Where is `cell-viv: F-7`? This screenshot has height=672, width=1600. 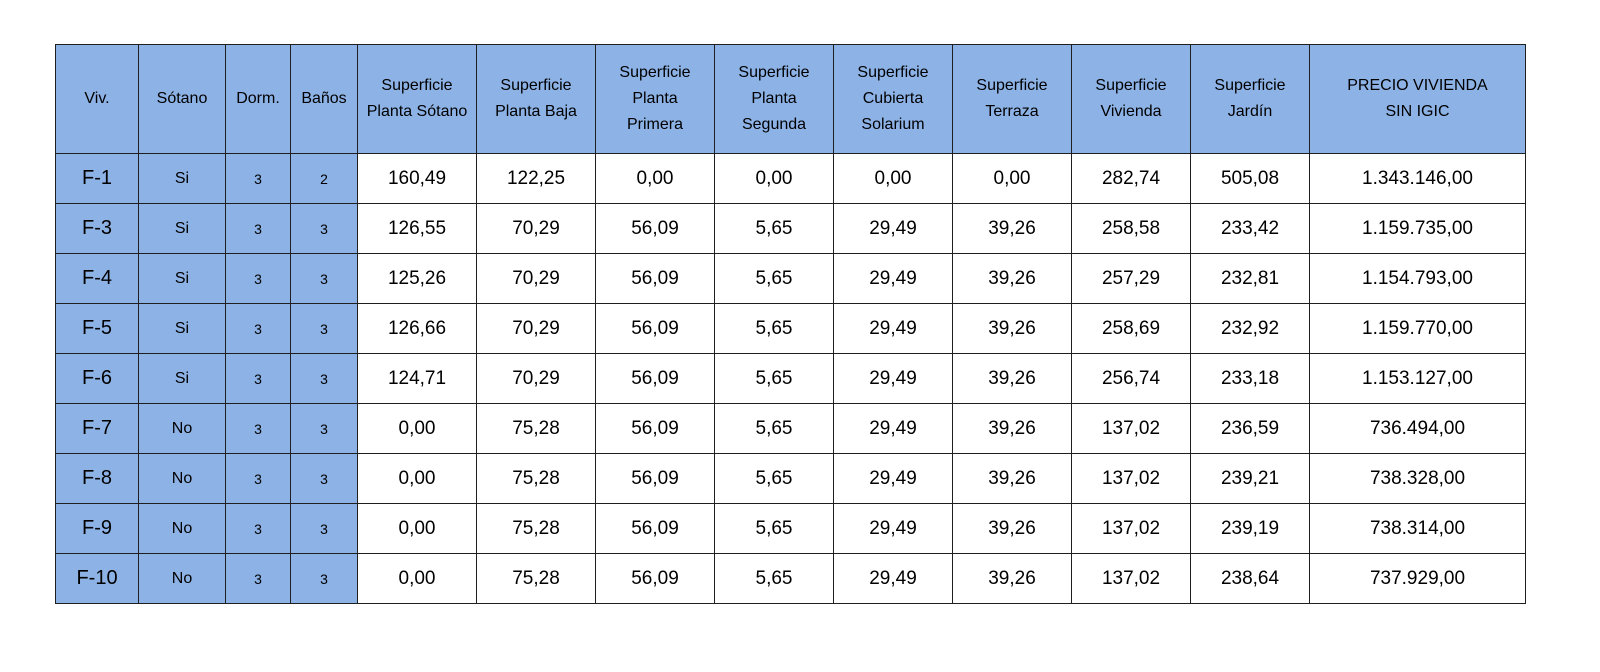 cell-viv: F-7 is located at coordinates (97, 428).